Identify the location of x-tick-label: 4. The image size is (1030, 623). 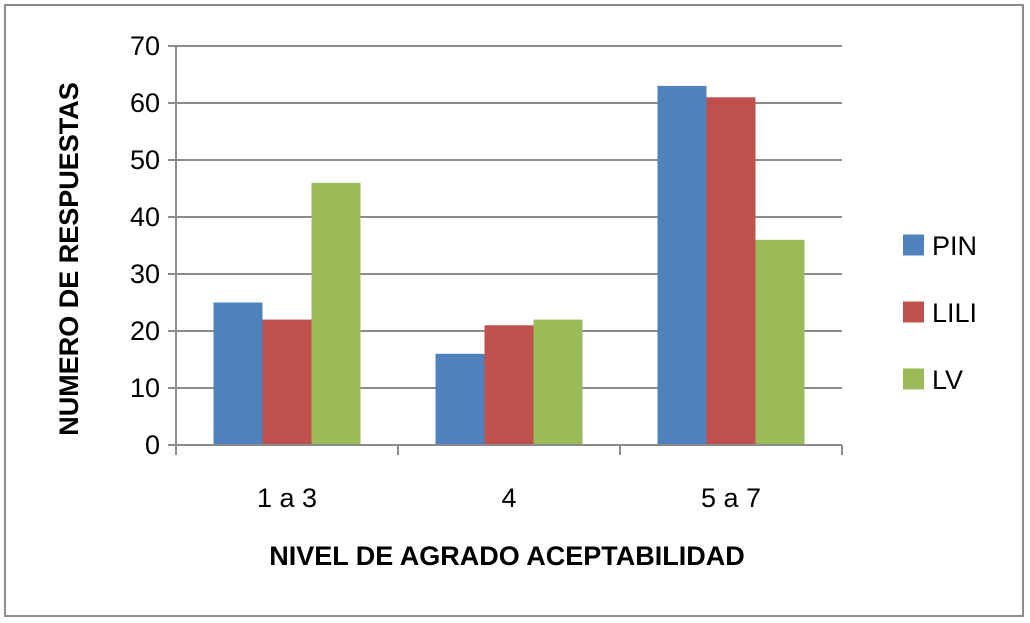
(508, 498).